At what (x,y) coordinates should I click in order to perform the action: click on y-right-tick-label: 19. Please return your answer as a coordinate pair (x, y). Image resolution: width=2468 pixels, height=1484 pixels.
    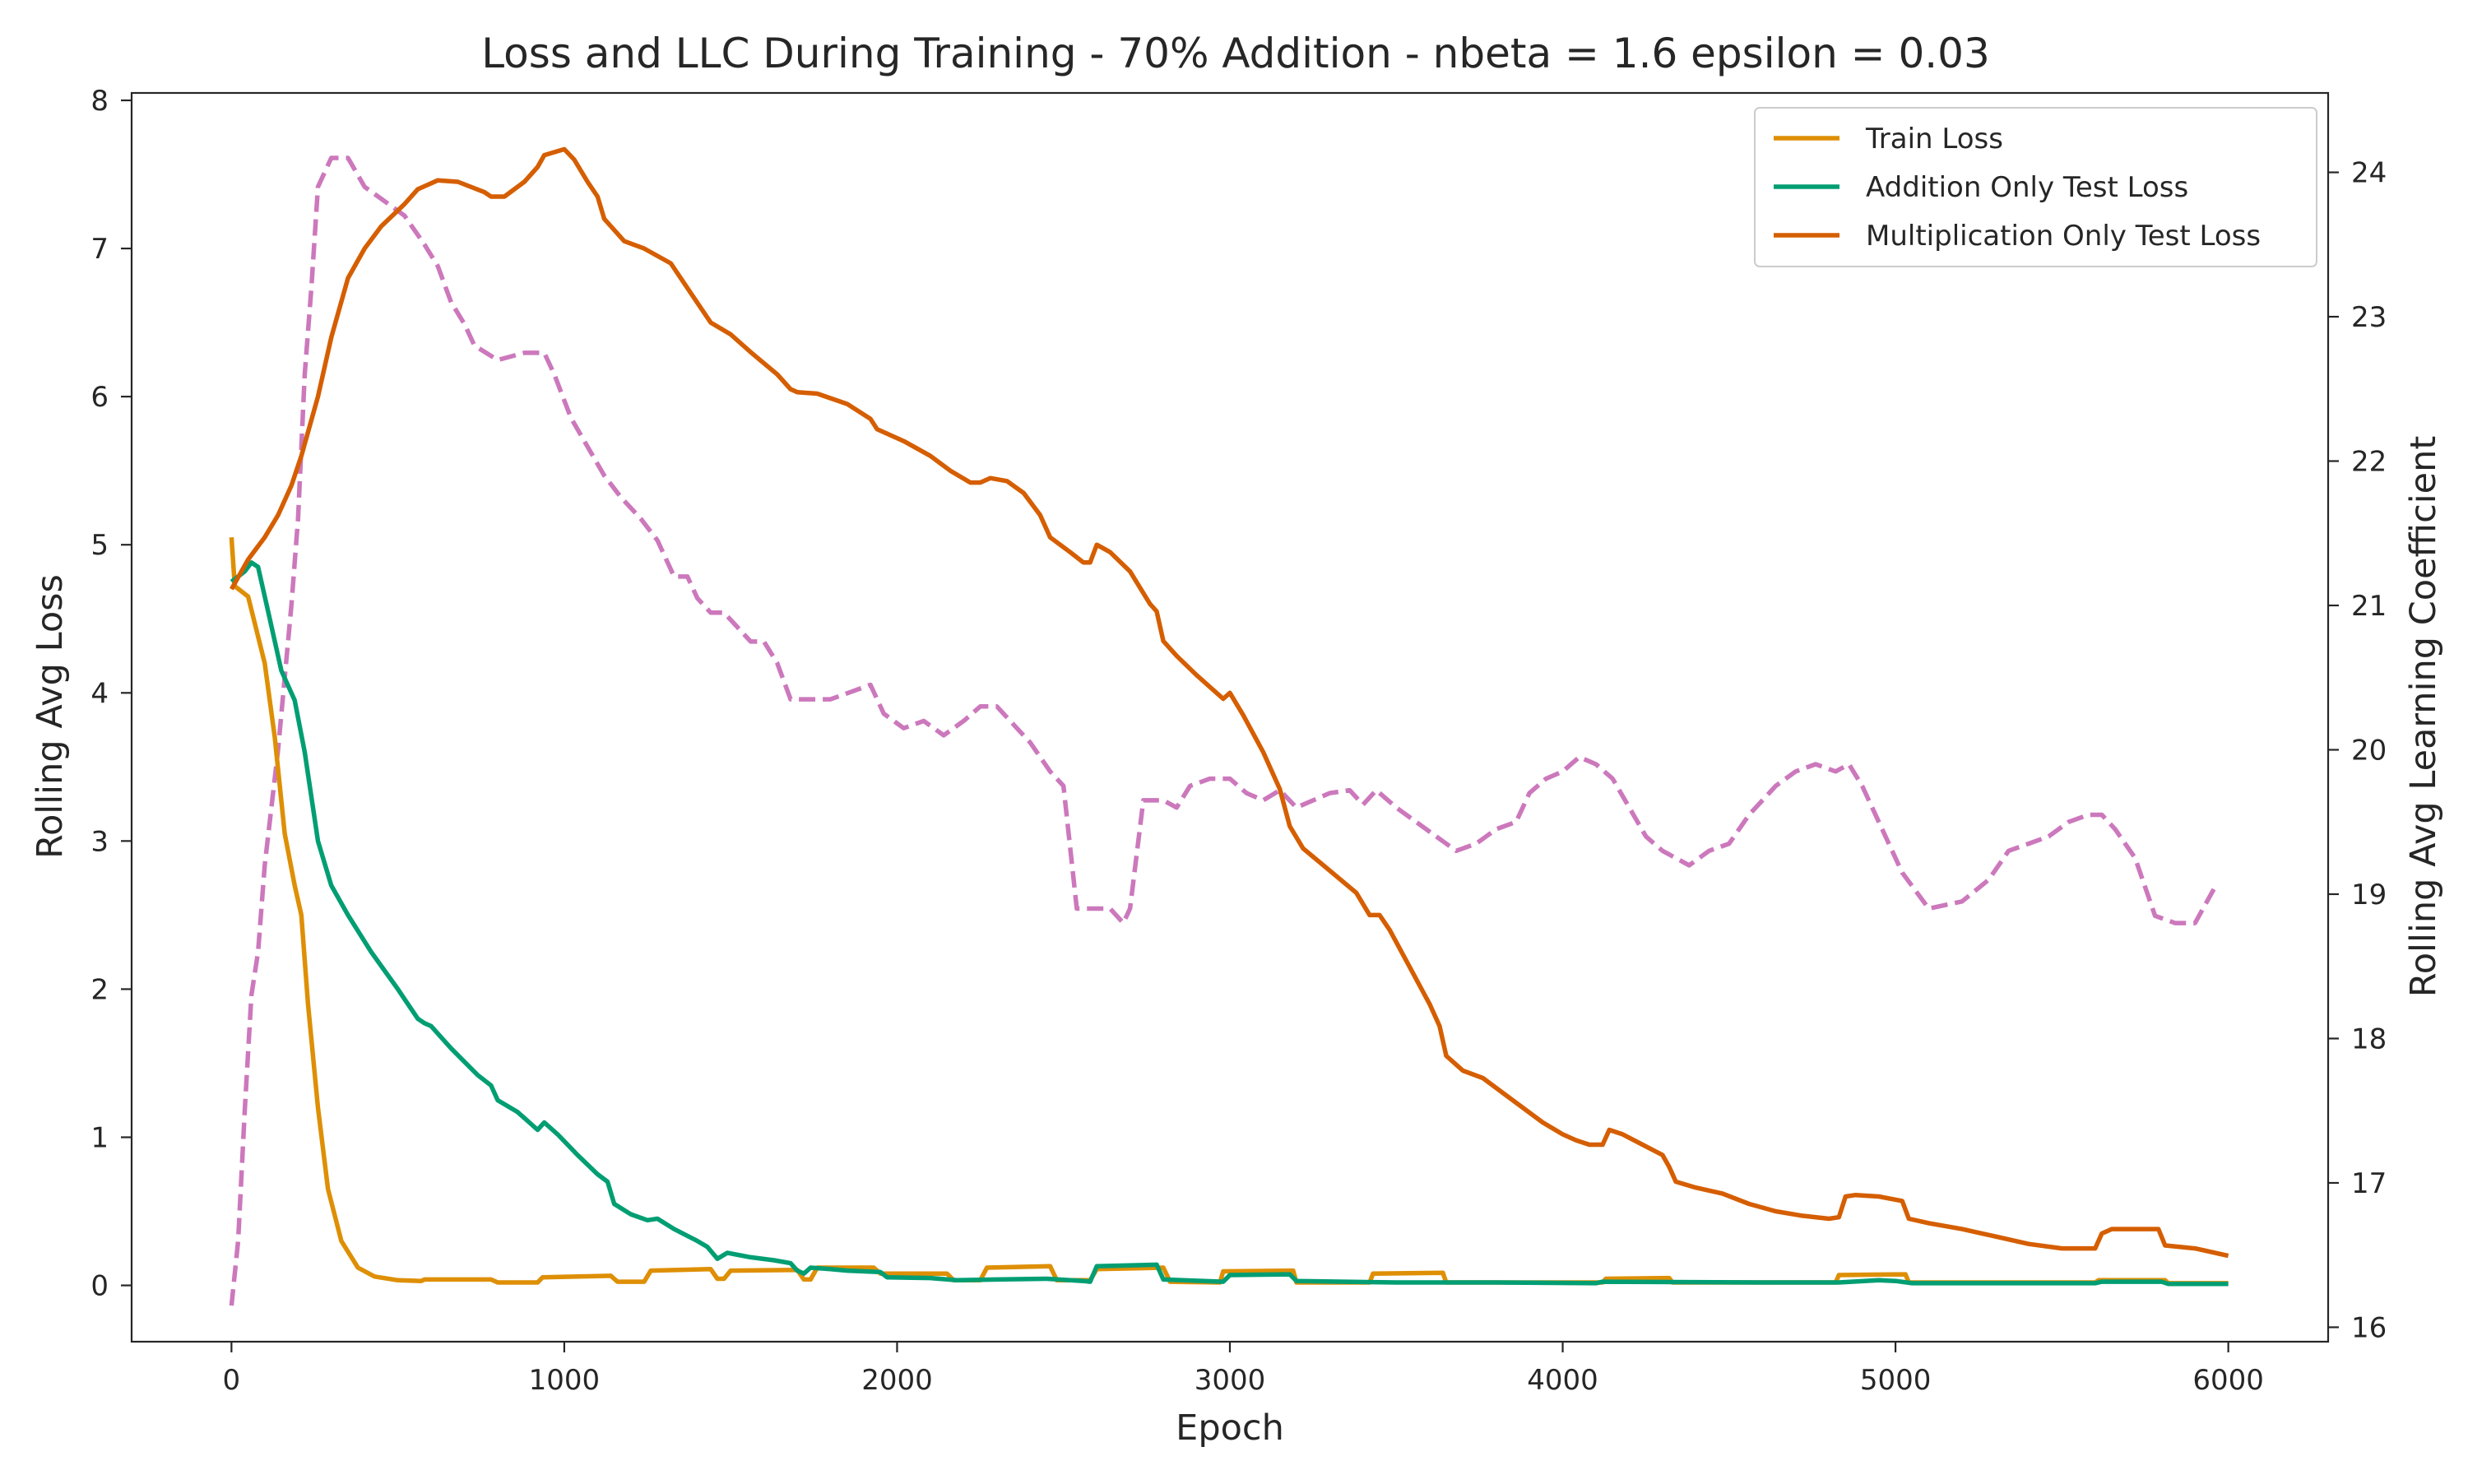
    Looking at the image, I should click on (2369, 895).